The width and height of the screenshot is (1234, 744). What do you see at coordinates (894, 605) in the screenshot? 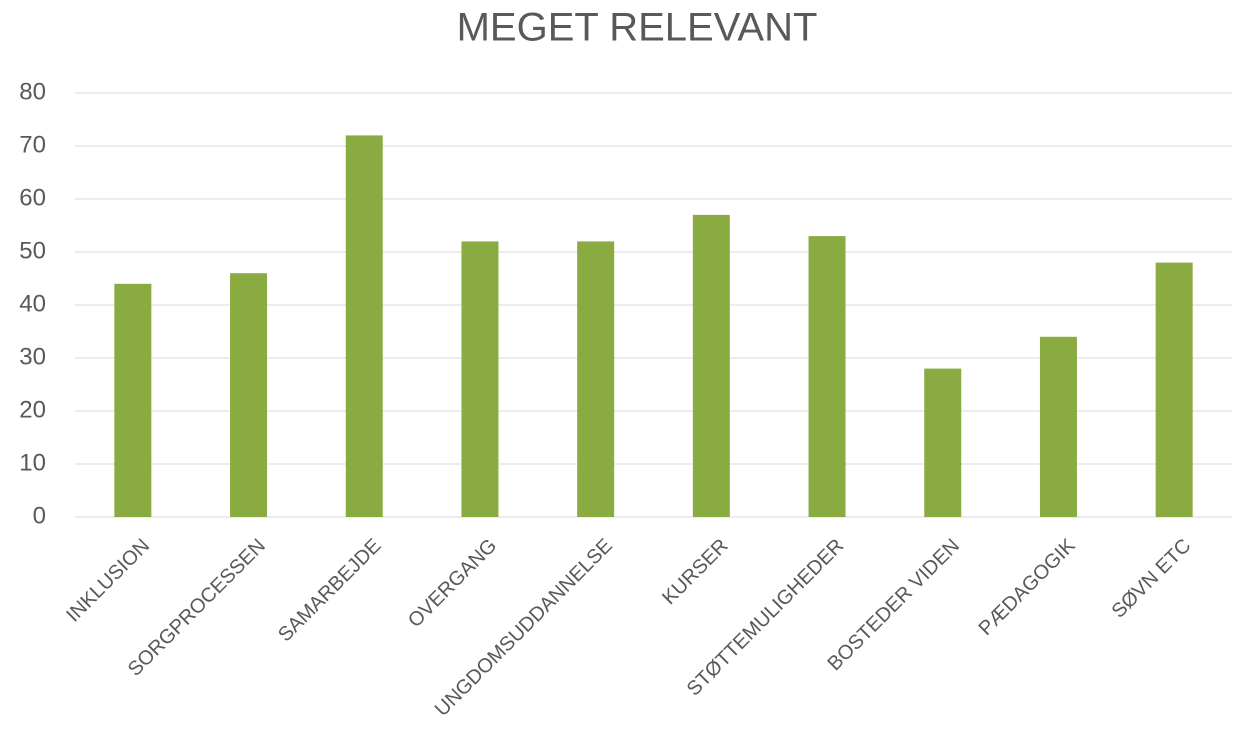
I see `x-tick-label: BOSTEDER VIDEN` at bounding box center [894, 605].